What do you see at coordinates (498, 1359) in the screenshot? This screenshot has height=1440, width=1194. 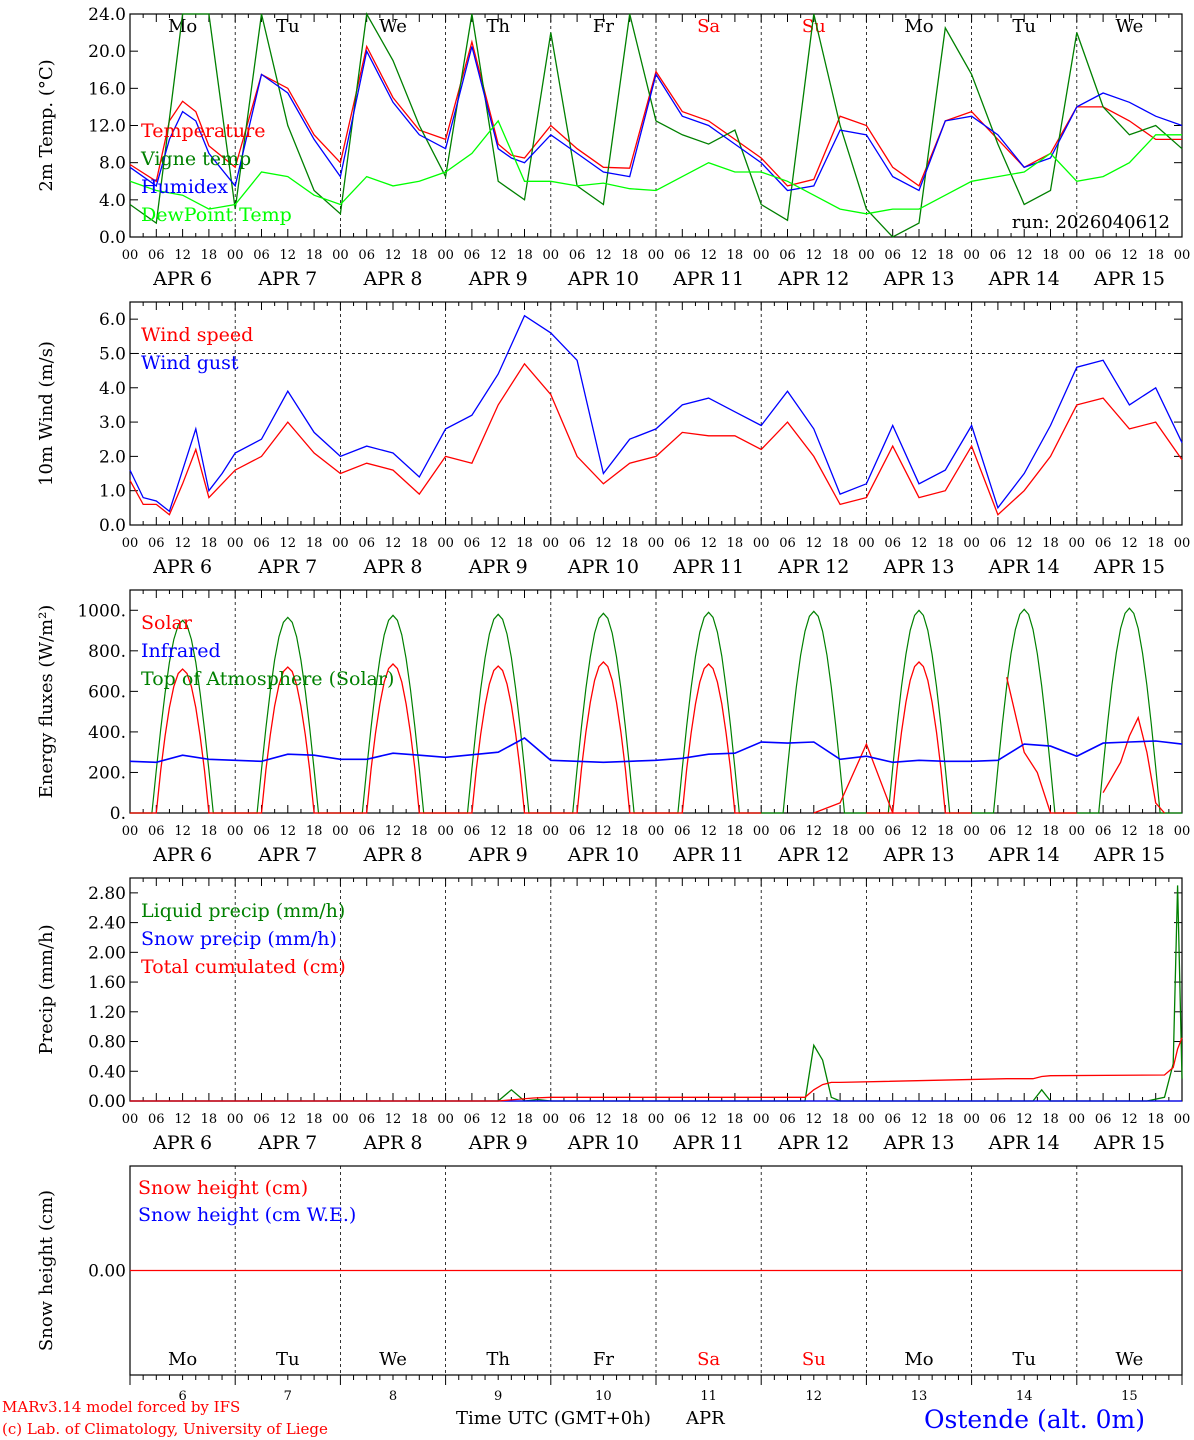 I see `day-name-label: Th` at bounding box center [498, 1359].